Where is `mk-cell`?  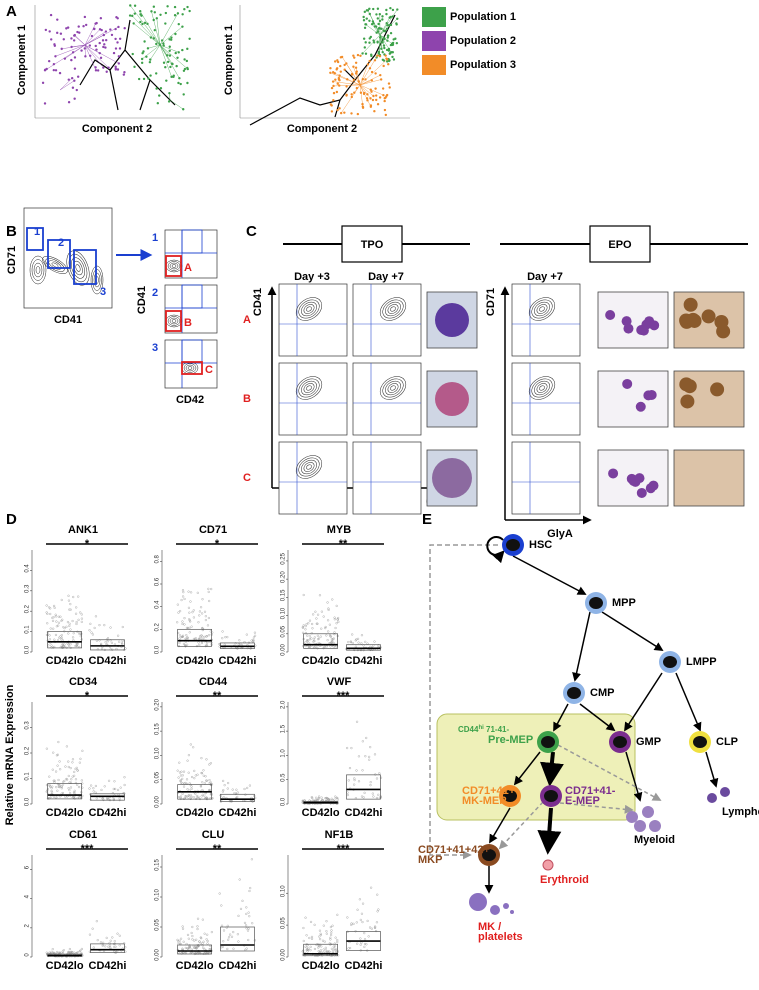 mk-cell is located at coordinates (495, 910).